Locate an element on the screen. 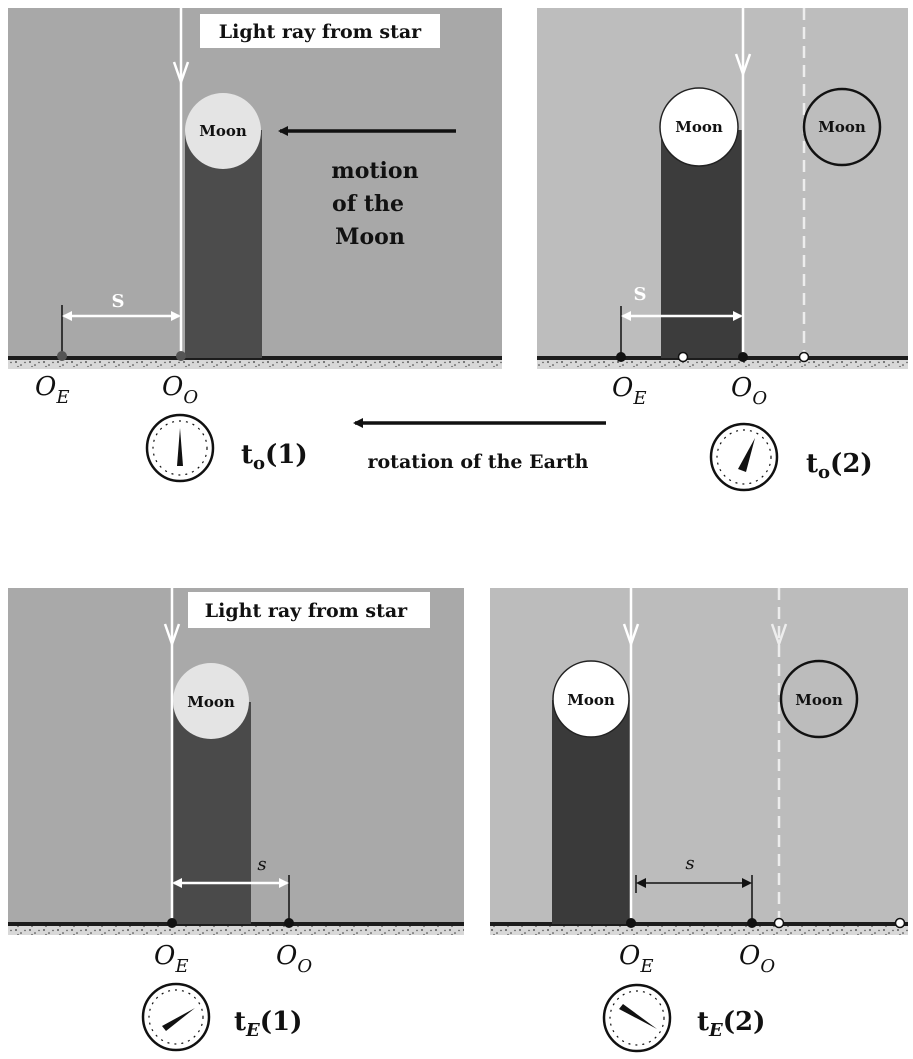 This screenshot has height=1059, width=913. clock-to2-icon is located at coordinates (744, 457).